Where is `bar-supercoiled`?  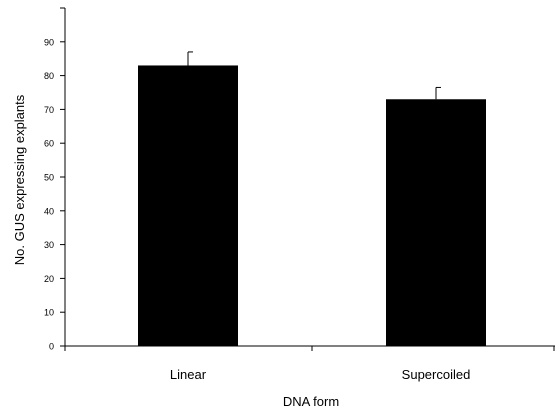 bar-supercoiled is located at coordinates (436, 222).